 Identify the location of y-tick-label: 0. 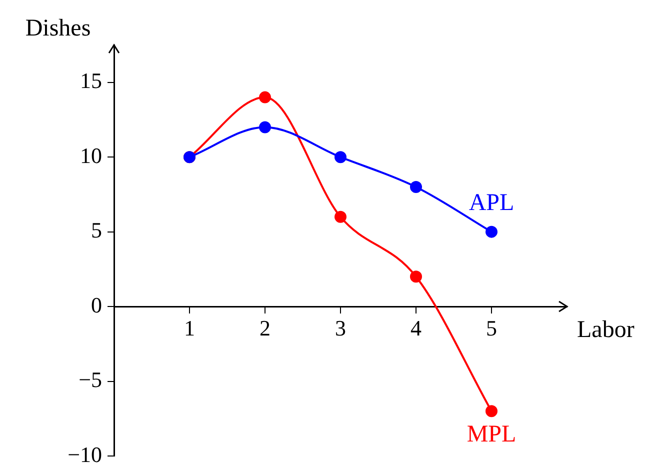
(96, 305).